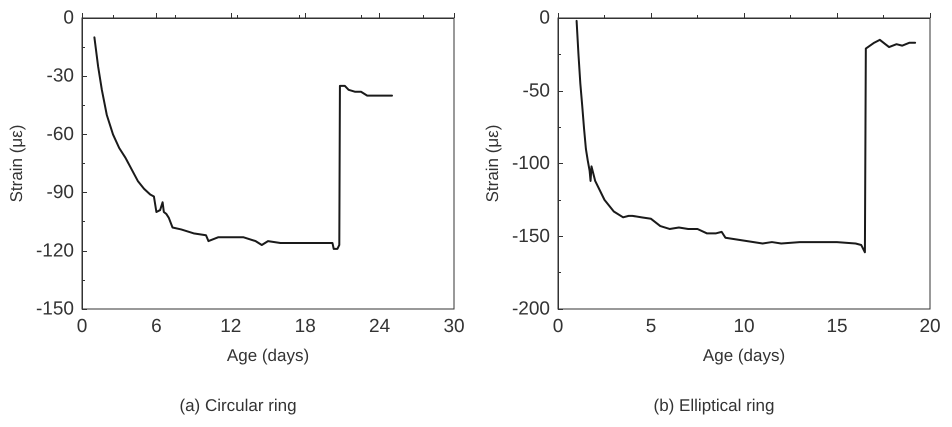 Image resolution: width=952 pixels, height=427 pixels. Describe the element at coordinates (454, 326) in the screenshot. I see `x-tick-label: 30` at that location.